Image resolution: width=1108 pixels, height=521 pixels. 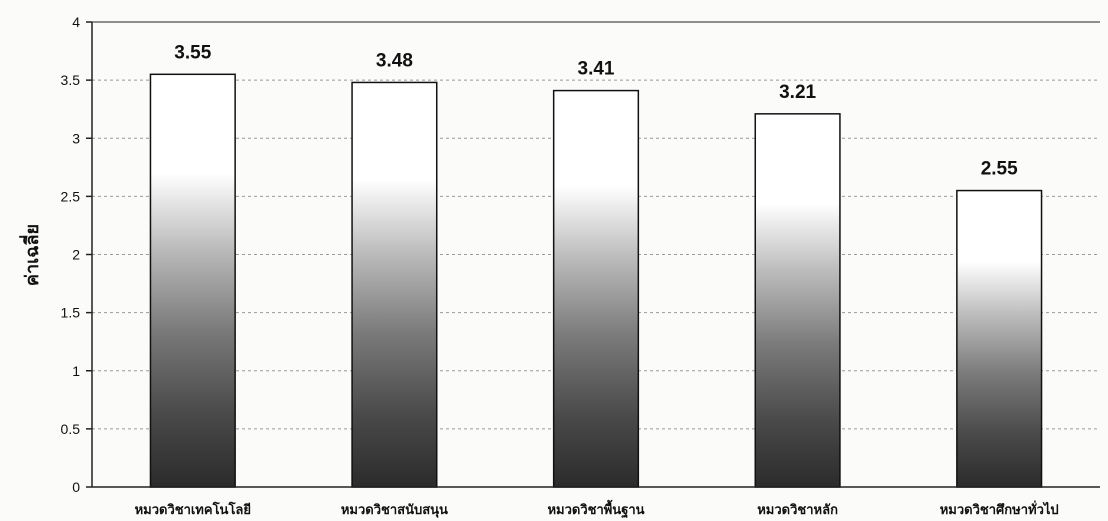 What do you see at coordinates (76, 371) in the screenshot?
I see `y-tick-label: 1` at bounding box center [76, 371].